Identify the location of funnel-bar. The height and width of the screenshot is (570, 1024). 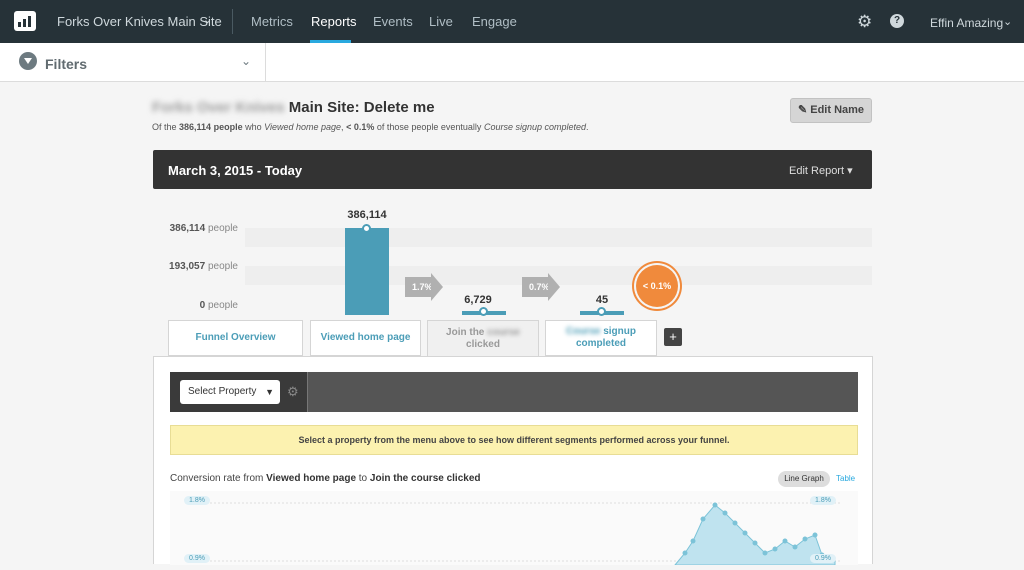
(367, 271).